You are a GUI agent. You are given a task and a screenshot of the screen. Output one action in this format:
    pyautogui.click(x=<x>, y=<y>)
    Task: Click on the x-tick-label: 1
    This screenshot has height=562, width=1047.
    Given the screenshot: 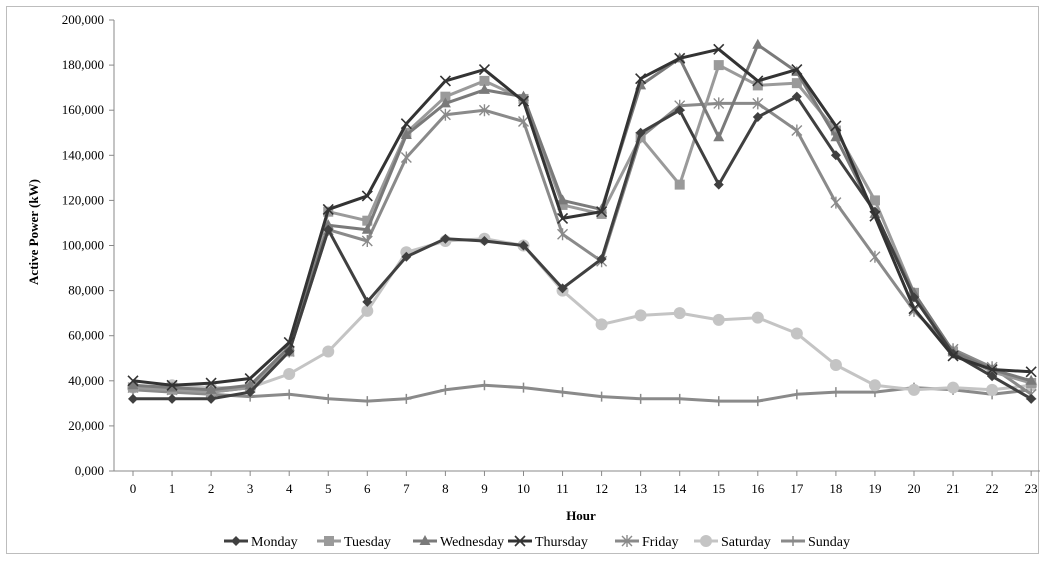 What is the action you would take?
    pyautogui.click(x=172, y=488)
    